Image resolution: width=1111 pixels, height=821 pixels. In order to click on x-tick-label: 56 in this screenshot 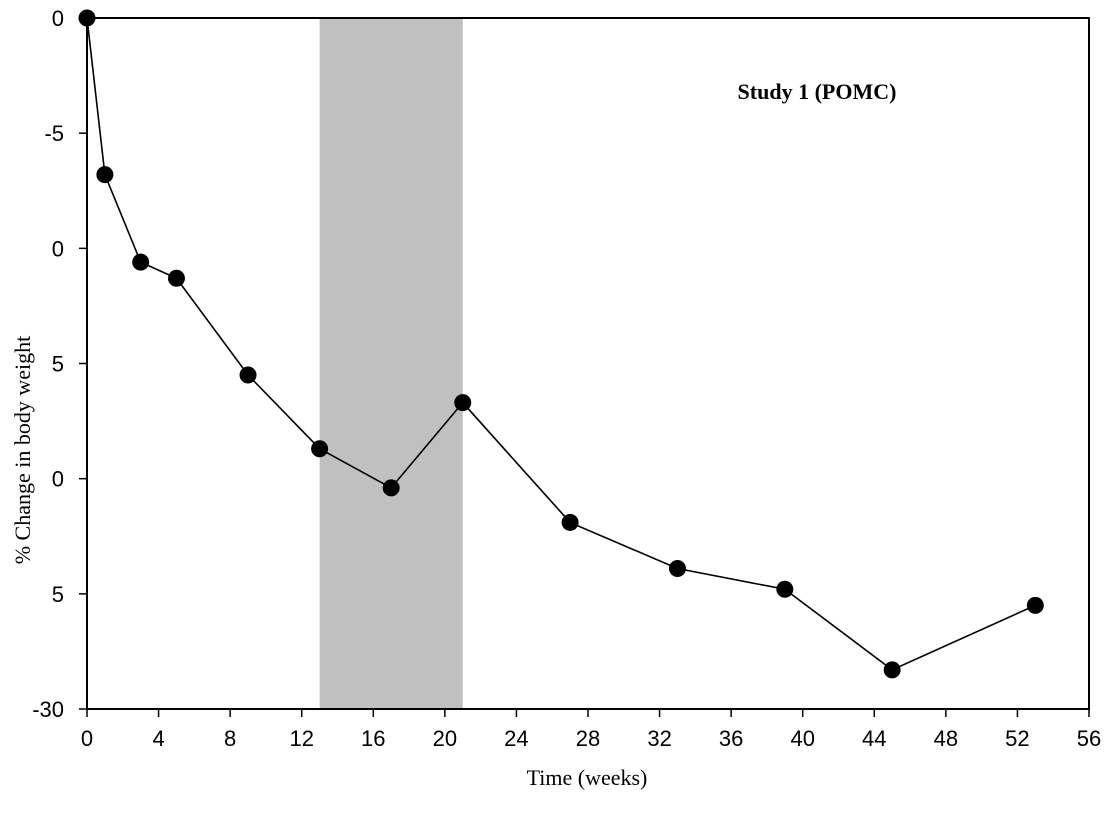, I will do `click(1089, 738)`.